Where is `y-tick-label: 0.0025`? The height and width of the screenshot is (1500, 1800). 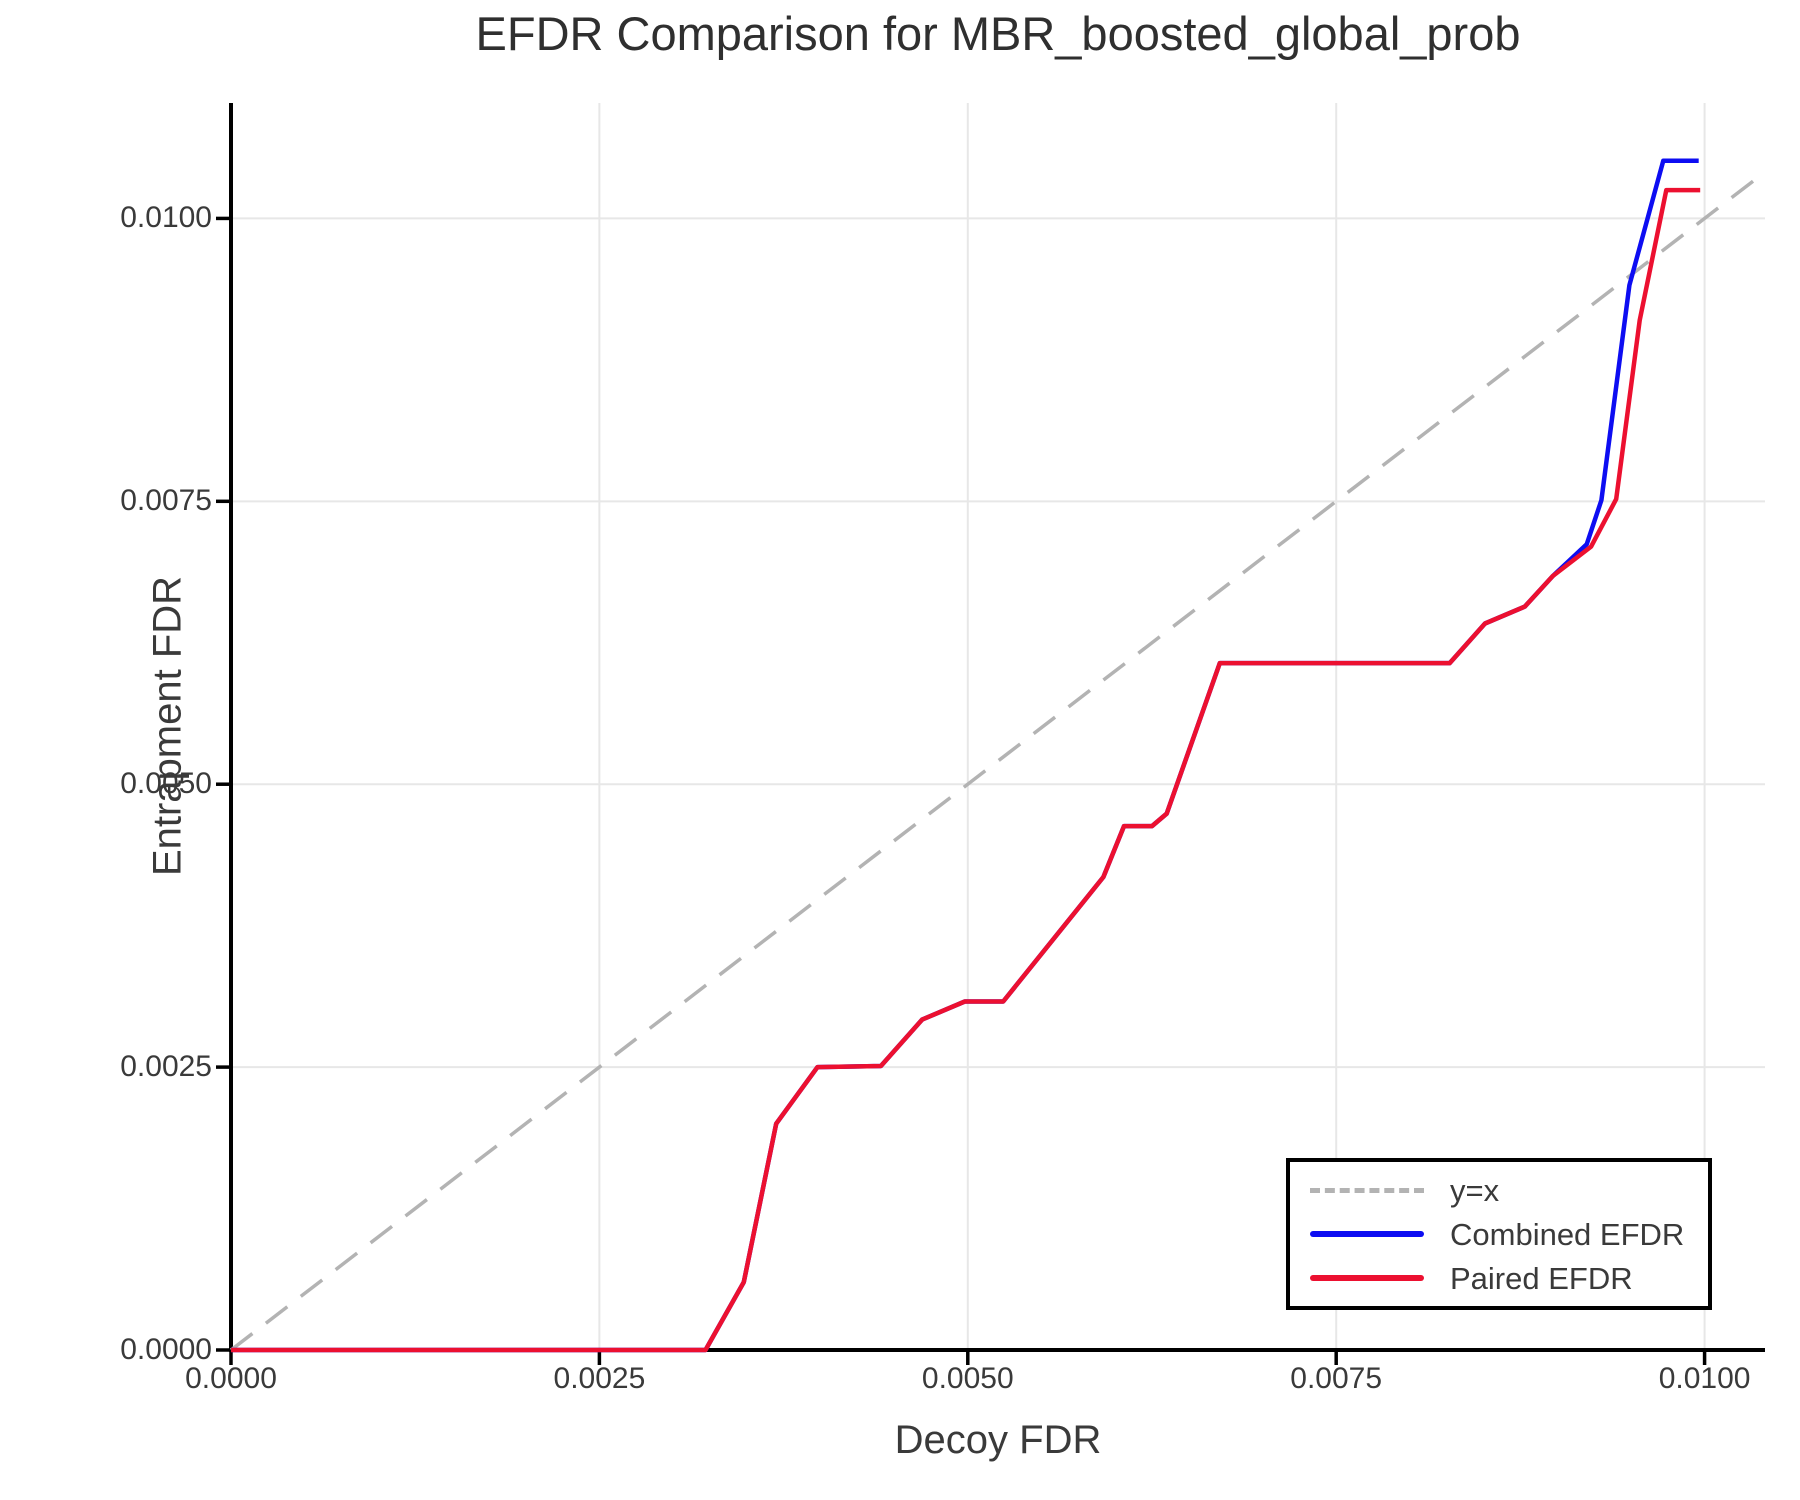 y-tick-label: 0.0025 is located at coordinates (166, 1067).